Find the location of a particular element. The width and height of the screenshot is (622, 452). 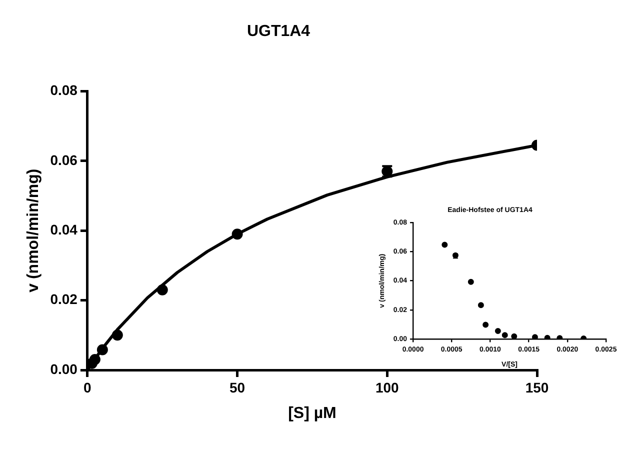

x-tick-label: 50 is located at coordinates (238, 387).